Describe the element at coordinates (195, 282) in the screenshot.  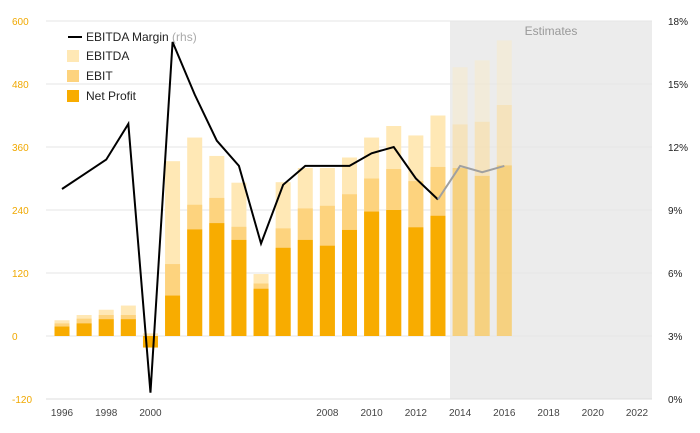
I see `bar-net-profit-2002` at that location.